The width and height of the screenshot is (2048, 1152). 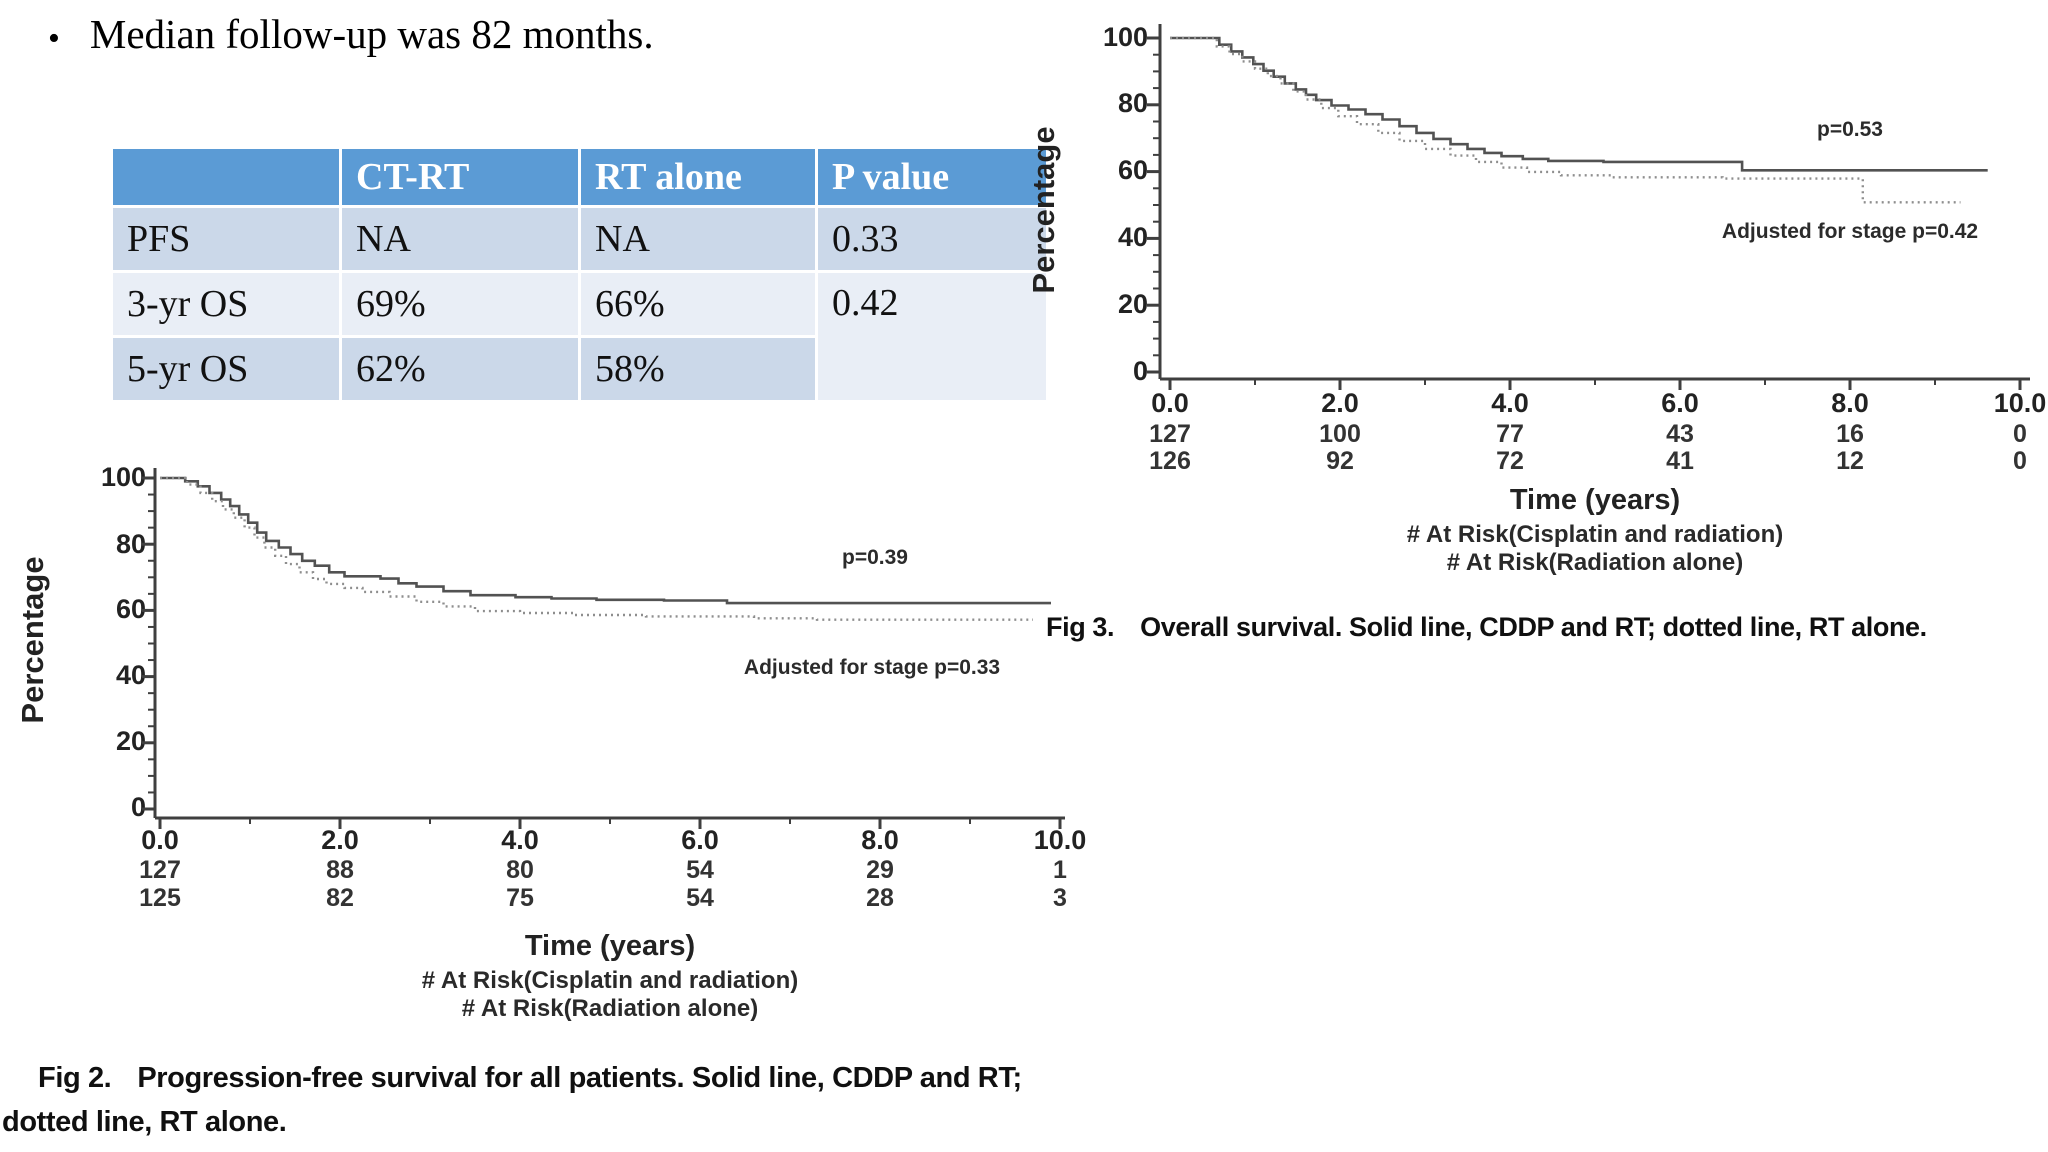 What do you see at coordinates (226, 177) in the screenshot?
I see `table-header-blank` at bounding box center [226, 177].